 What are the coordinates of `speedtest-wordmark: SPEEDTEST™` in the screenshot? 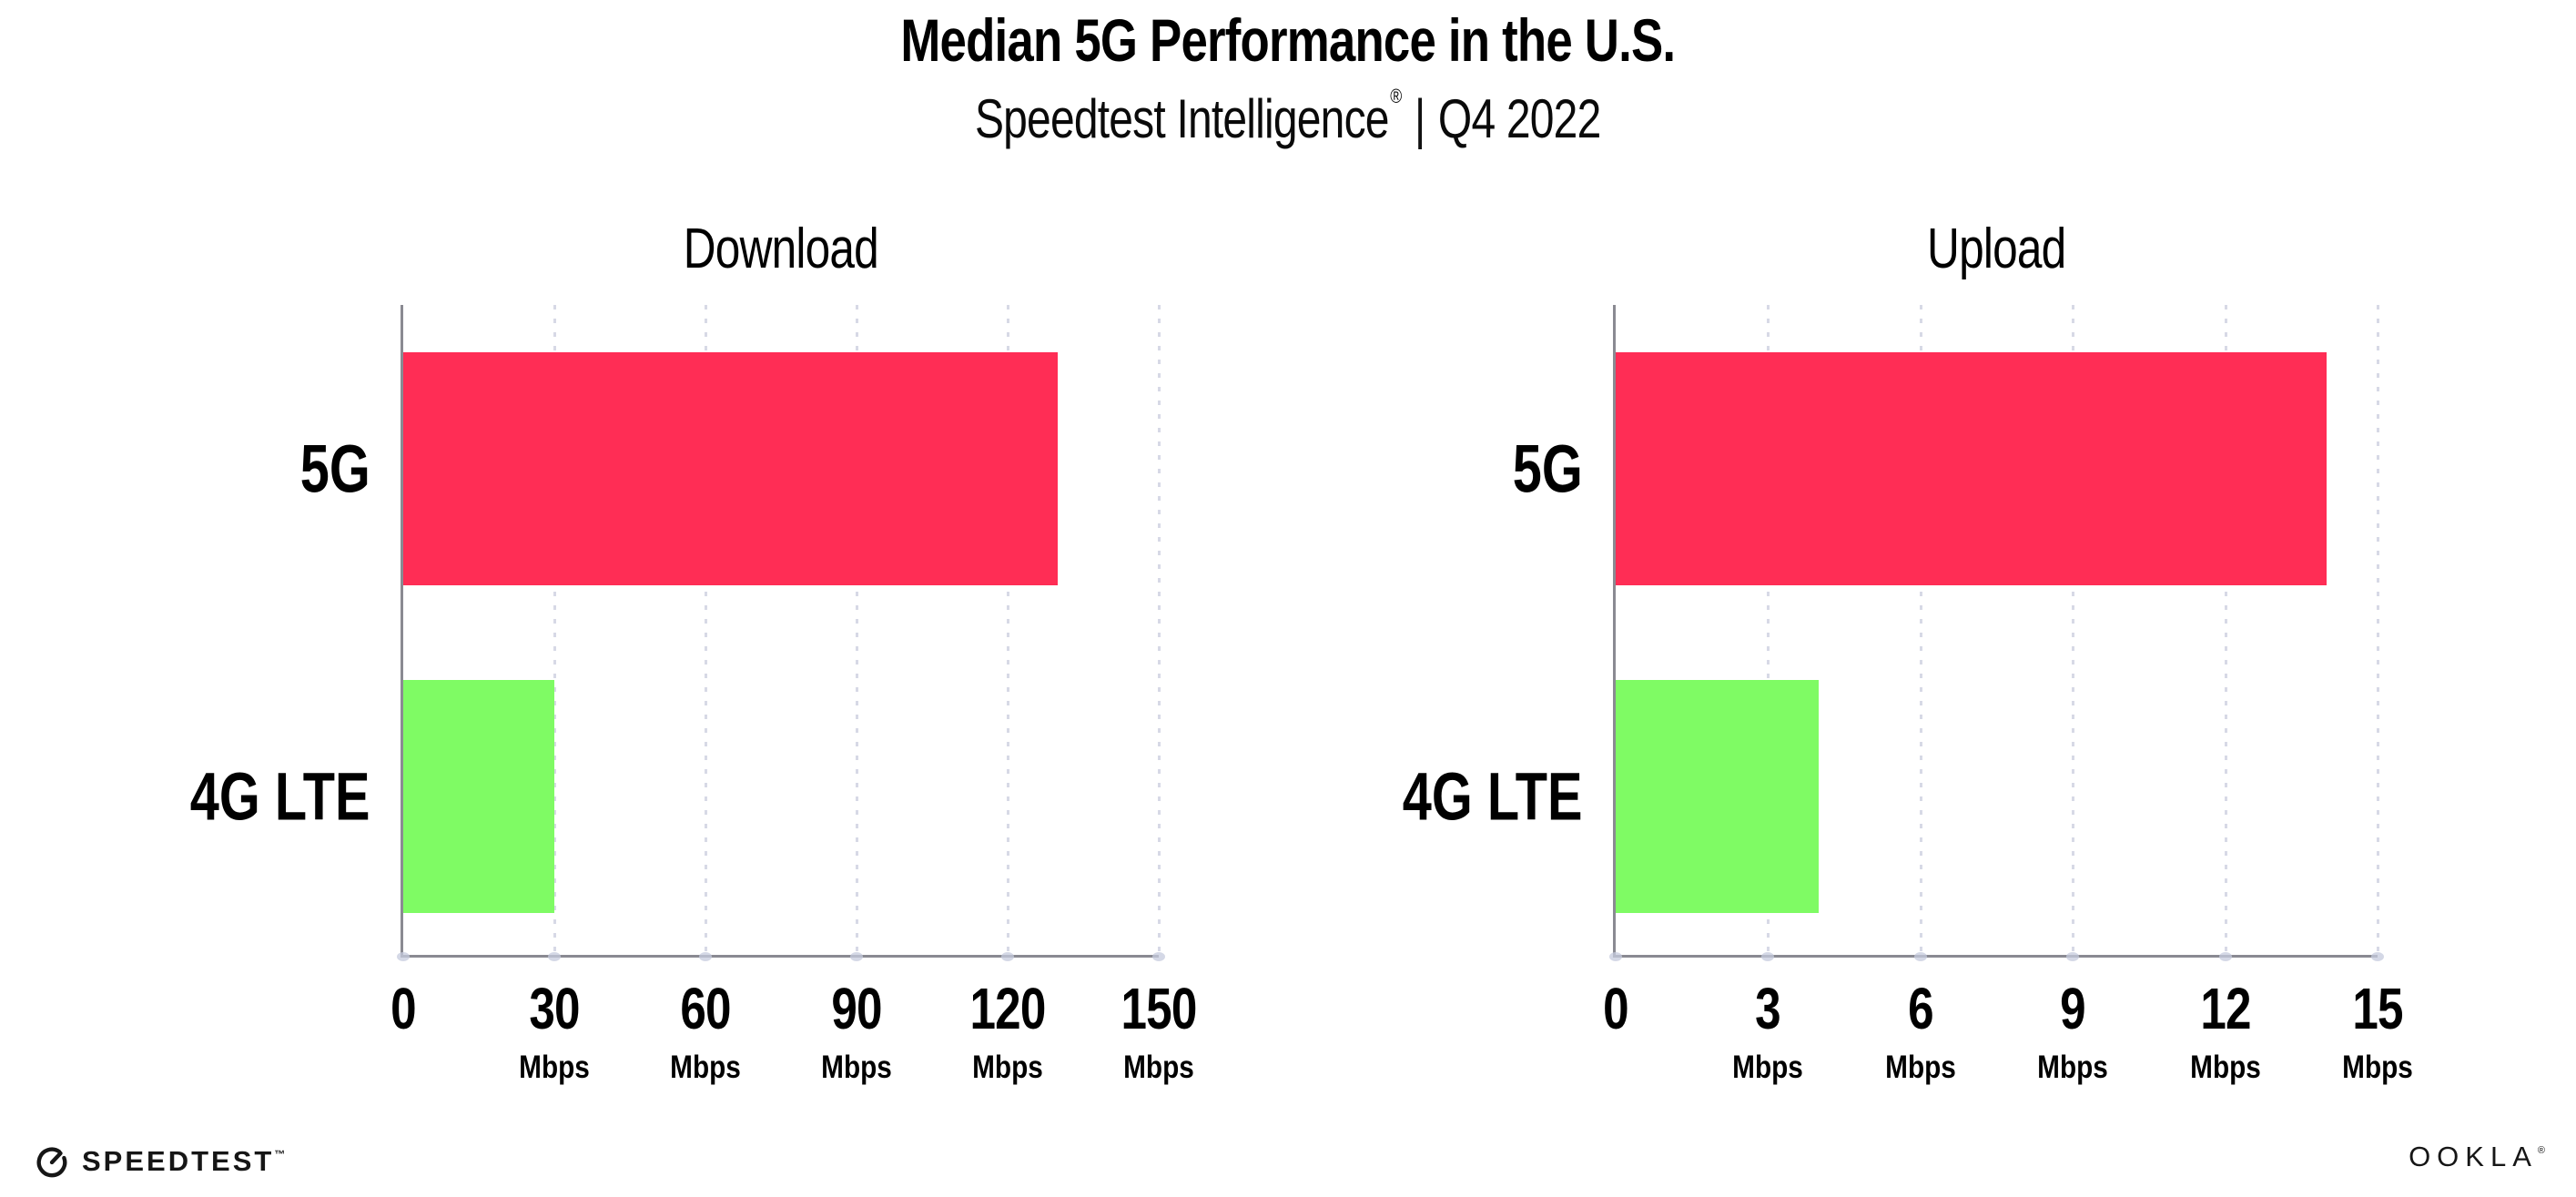 It's located at (184, 1161).